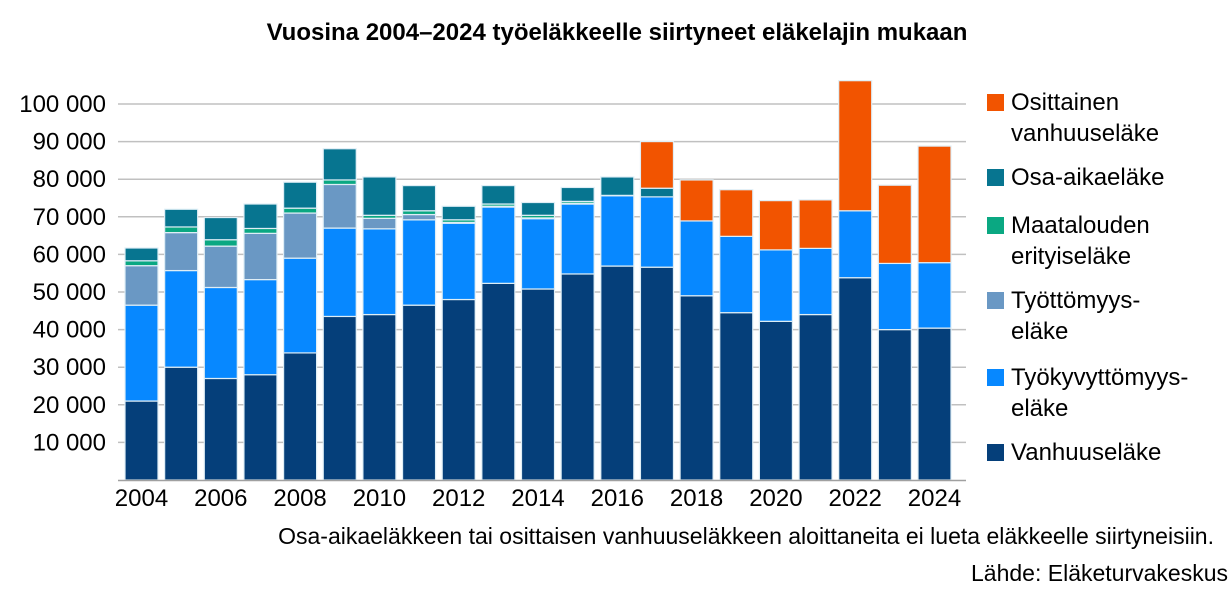 The height and width of the screenshot is (590, 1232). What do you see at coordinates (1065, 102) in the screenshot?
I see `legend-label: Osittainen` at bounding box center [1065, 102].